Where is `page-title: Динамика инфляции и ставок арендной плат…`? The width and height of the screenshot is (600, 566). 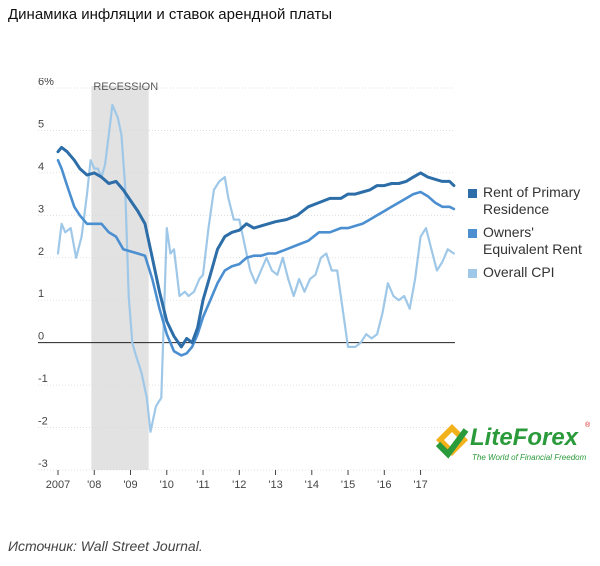 page-title: Динамика инфляции и ставок арендной плат… is located at coordinates (170, 14).